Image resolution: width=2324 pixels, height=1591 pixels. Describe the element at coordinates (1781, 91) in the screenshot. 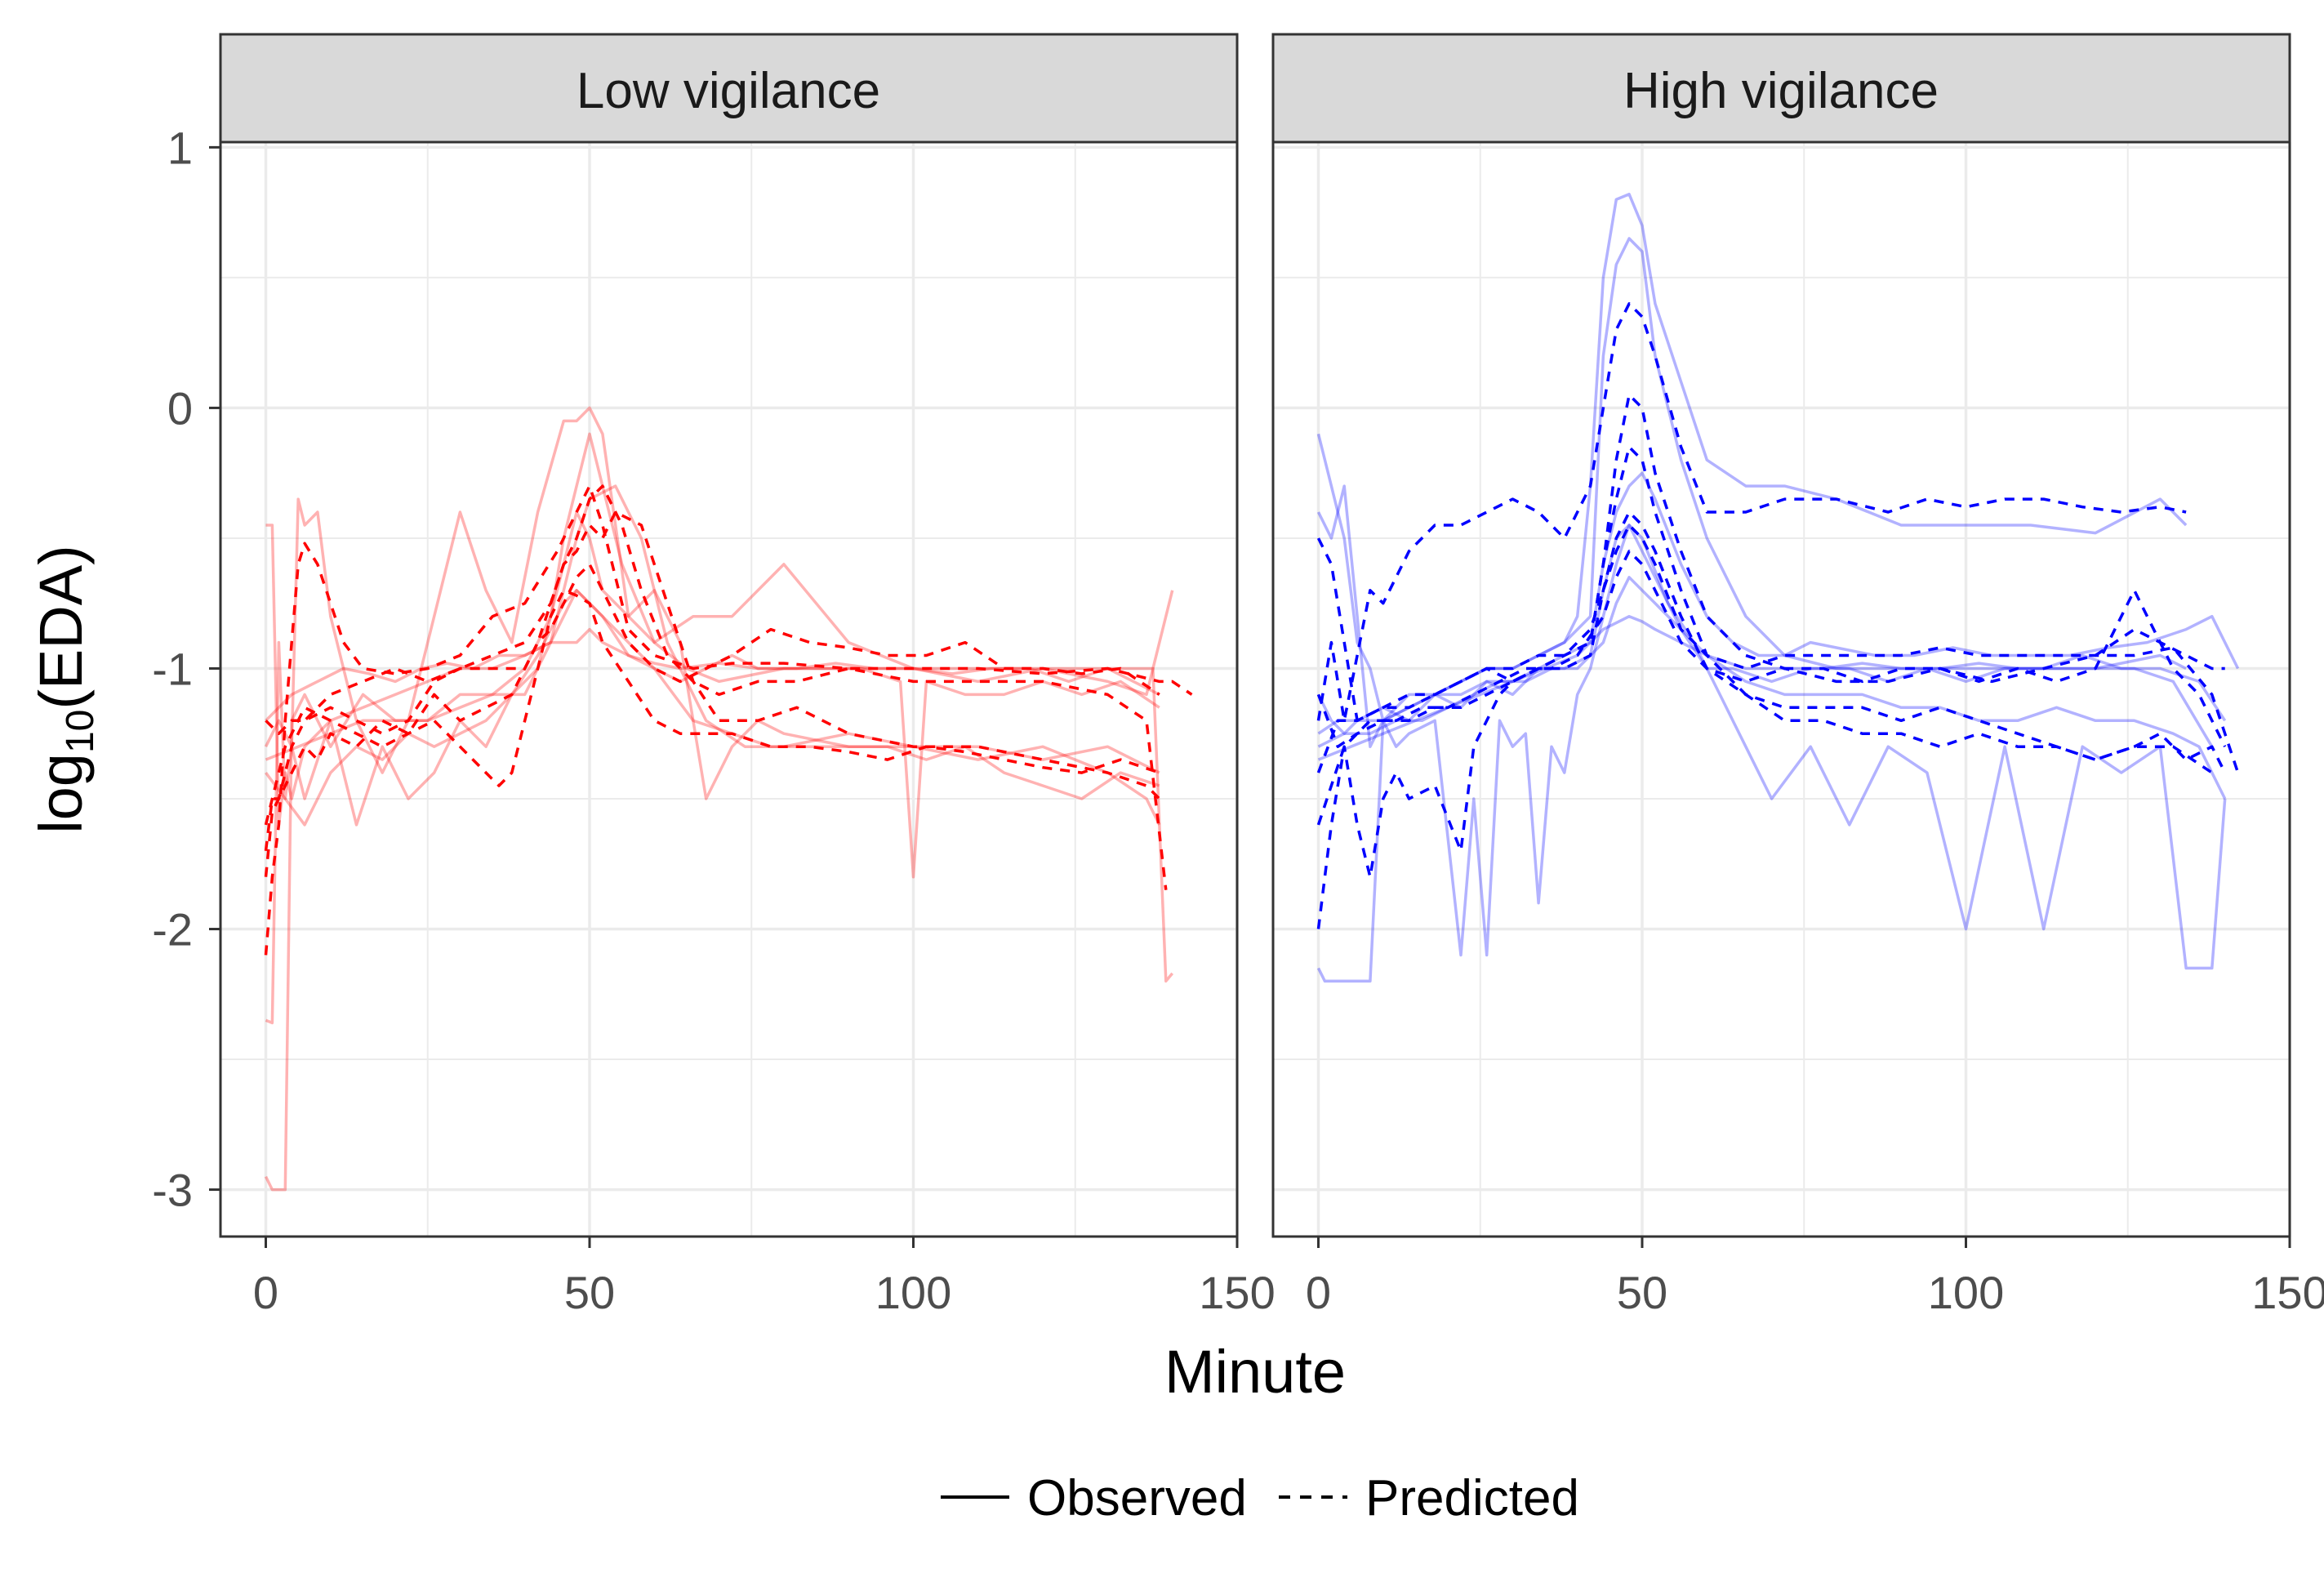

I see `panel-2-title: High vigilance` at that location.